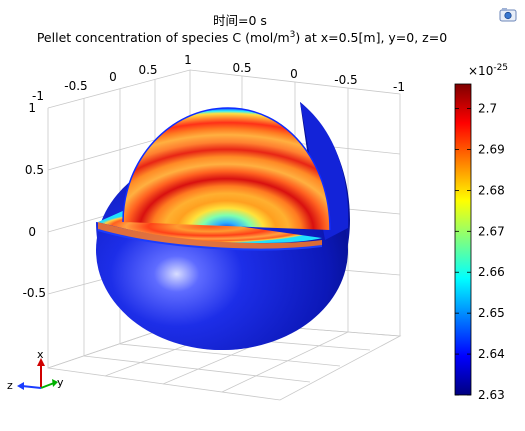 This screenshot has width=525, height=431. Describe the element at coordinates (318, 77) in the screenshot. I see `y-tick-labels-top: 0.5 0 -0.5 -1` at that location.